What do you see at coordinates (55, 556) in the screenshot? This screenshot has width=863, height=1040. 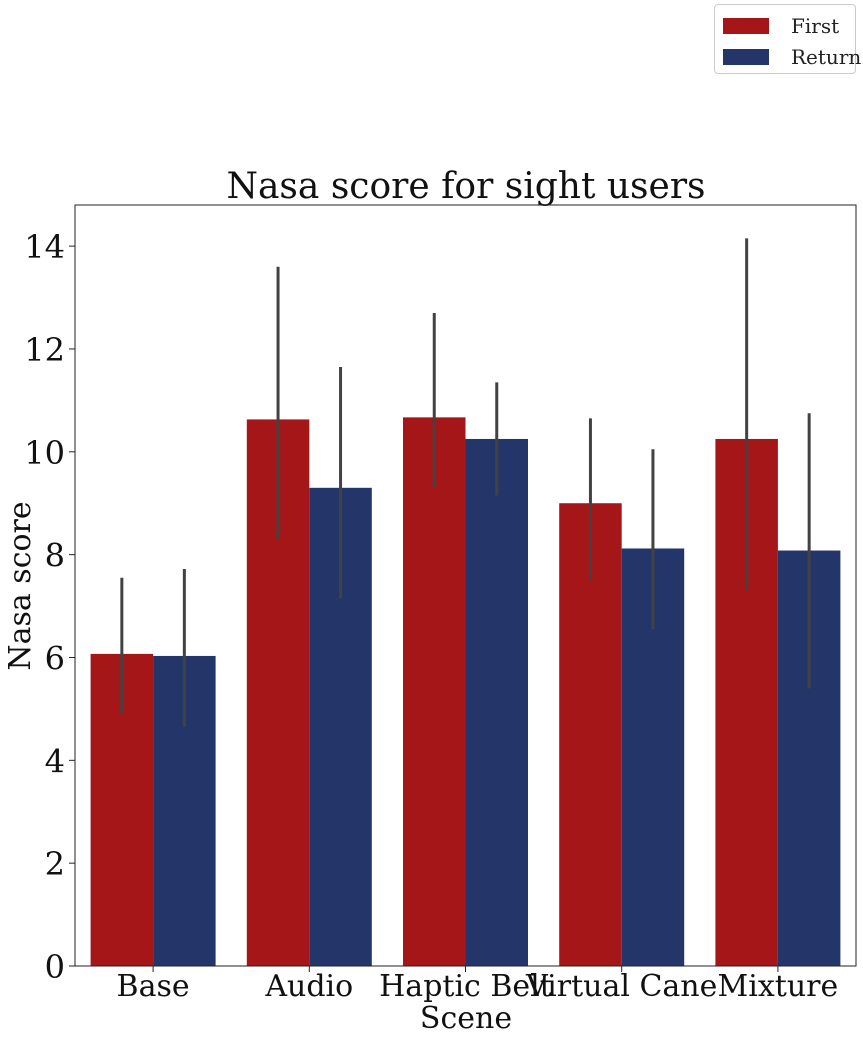 I see `y-tick-label: 8` at bounding box center [55, 556].